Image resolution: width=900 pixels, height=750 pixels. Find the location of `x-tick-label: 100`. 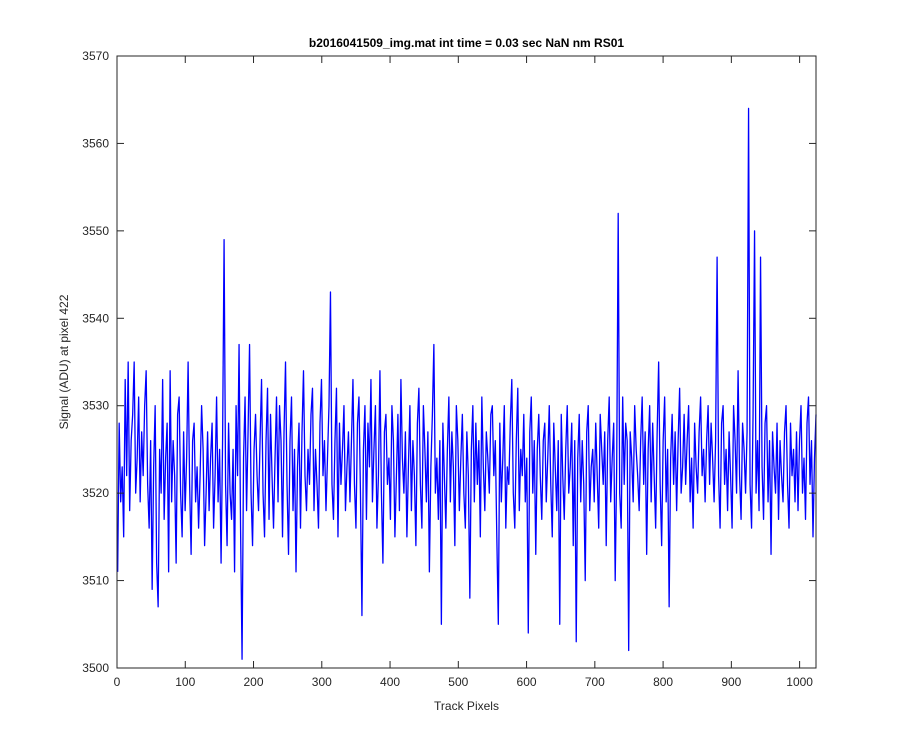

x-tick-label: 100 is located at coordinates (185, 682).